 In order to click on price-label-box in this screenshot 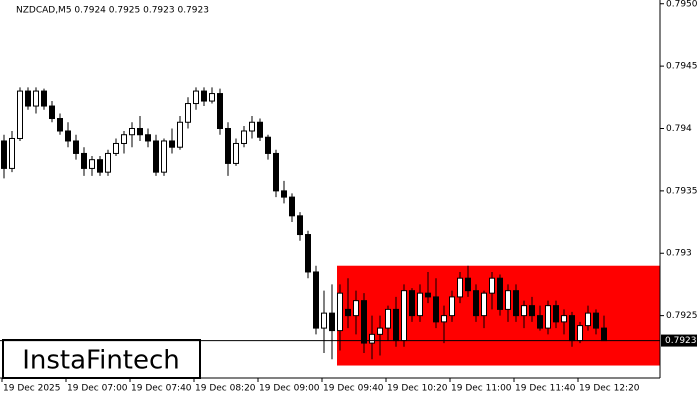, I will do `click(679, 340)`.